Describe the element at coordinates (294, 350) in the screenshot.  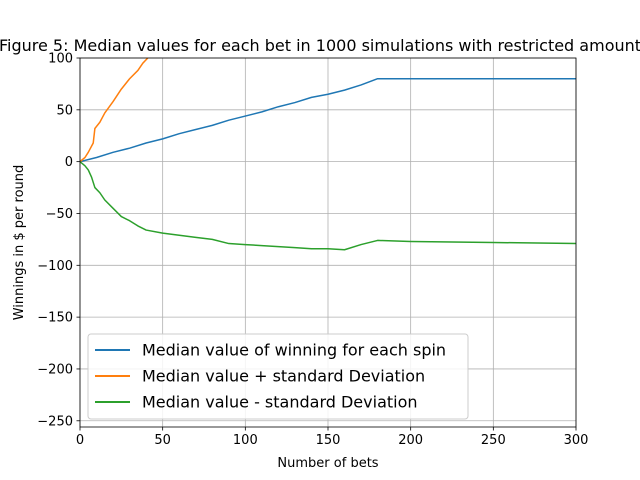
I see `legend-label: Median value of winning for each spin` at that location.